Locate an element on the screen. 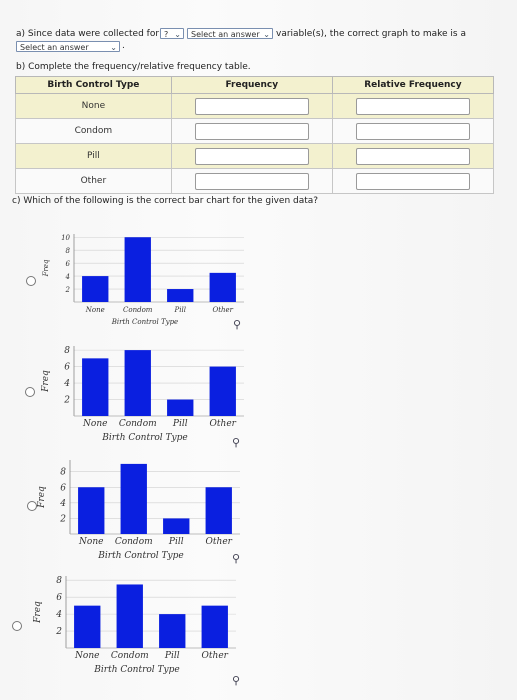 The height and width of the screenshot is (700, 517). table-row: Pill is located at coordinates (255, 156).